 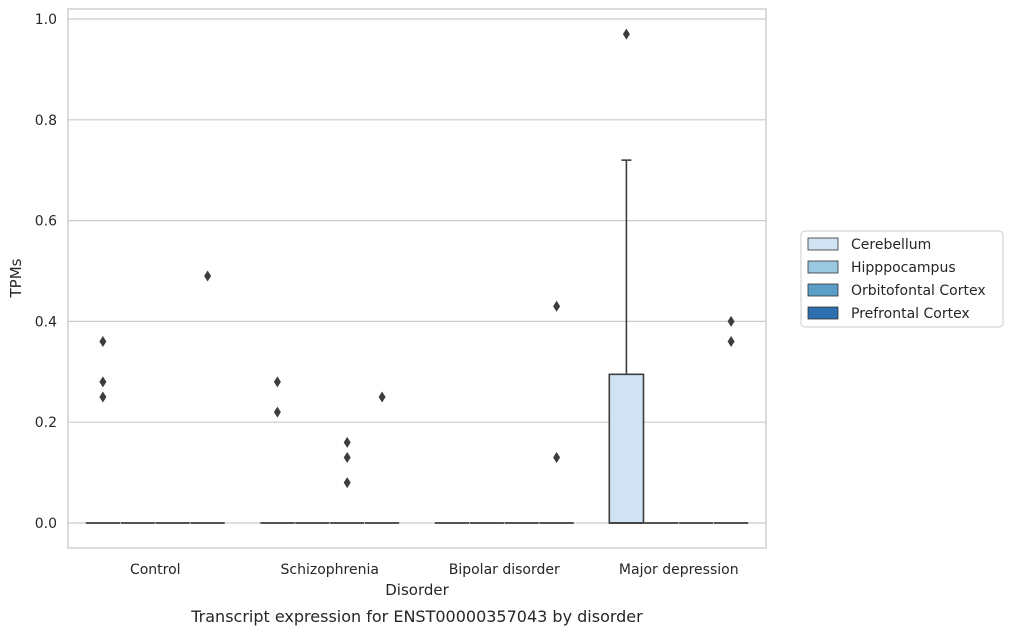 What do you see at coordinates (417, 590) in the screenshot?
I see `x-axis-label: Disorder` at bounding box center [417, 590].